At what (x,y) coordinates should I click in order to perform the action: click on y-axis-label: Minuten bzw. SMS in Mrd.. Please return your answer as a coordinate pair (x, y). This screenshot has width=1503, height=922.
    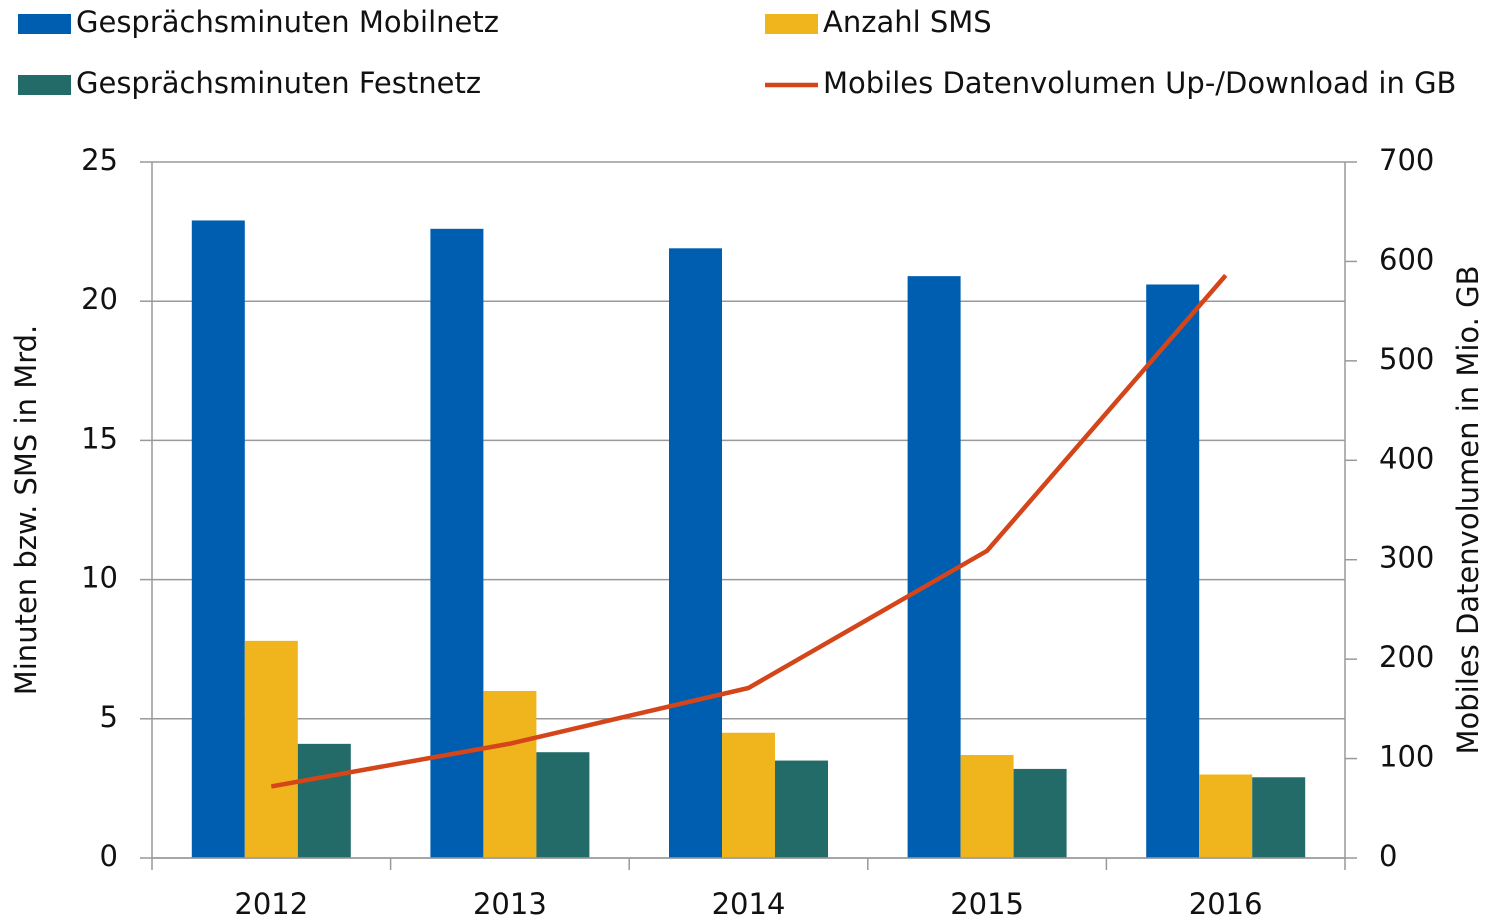
    Looking at the image, I should click on (26, 510).